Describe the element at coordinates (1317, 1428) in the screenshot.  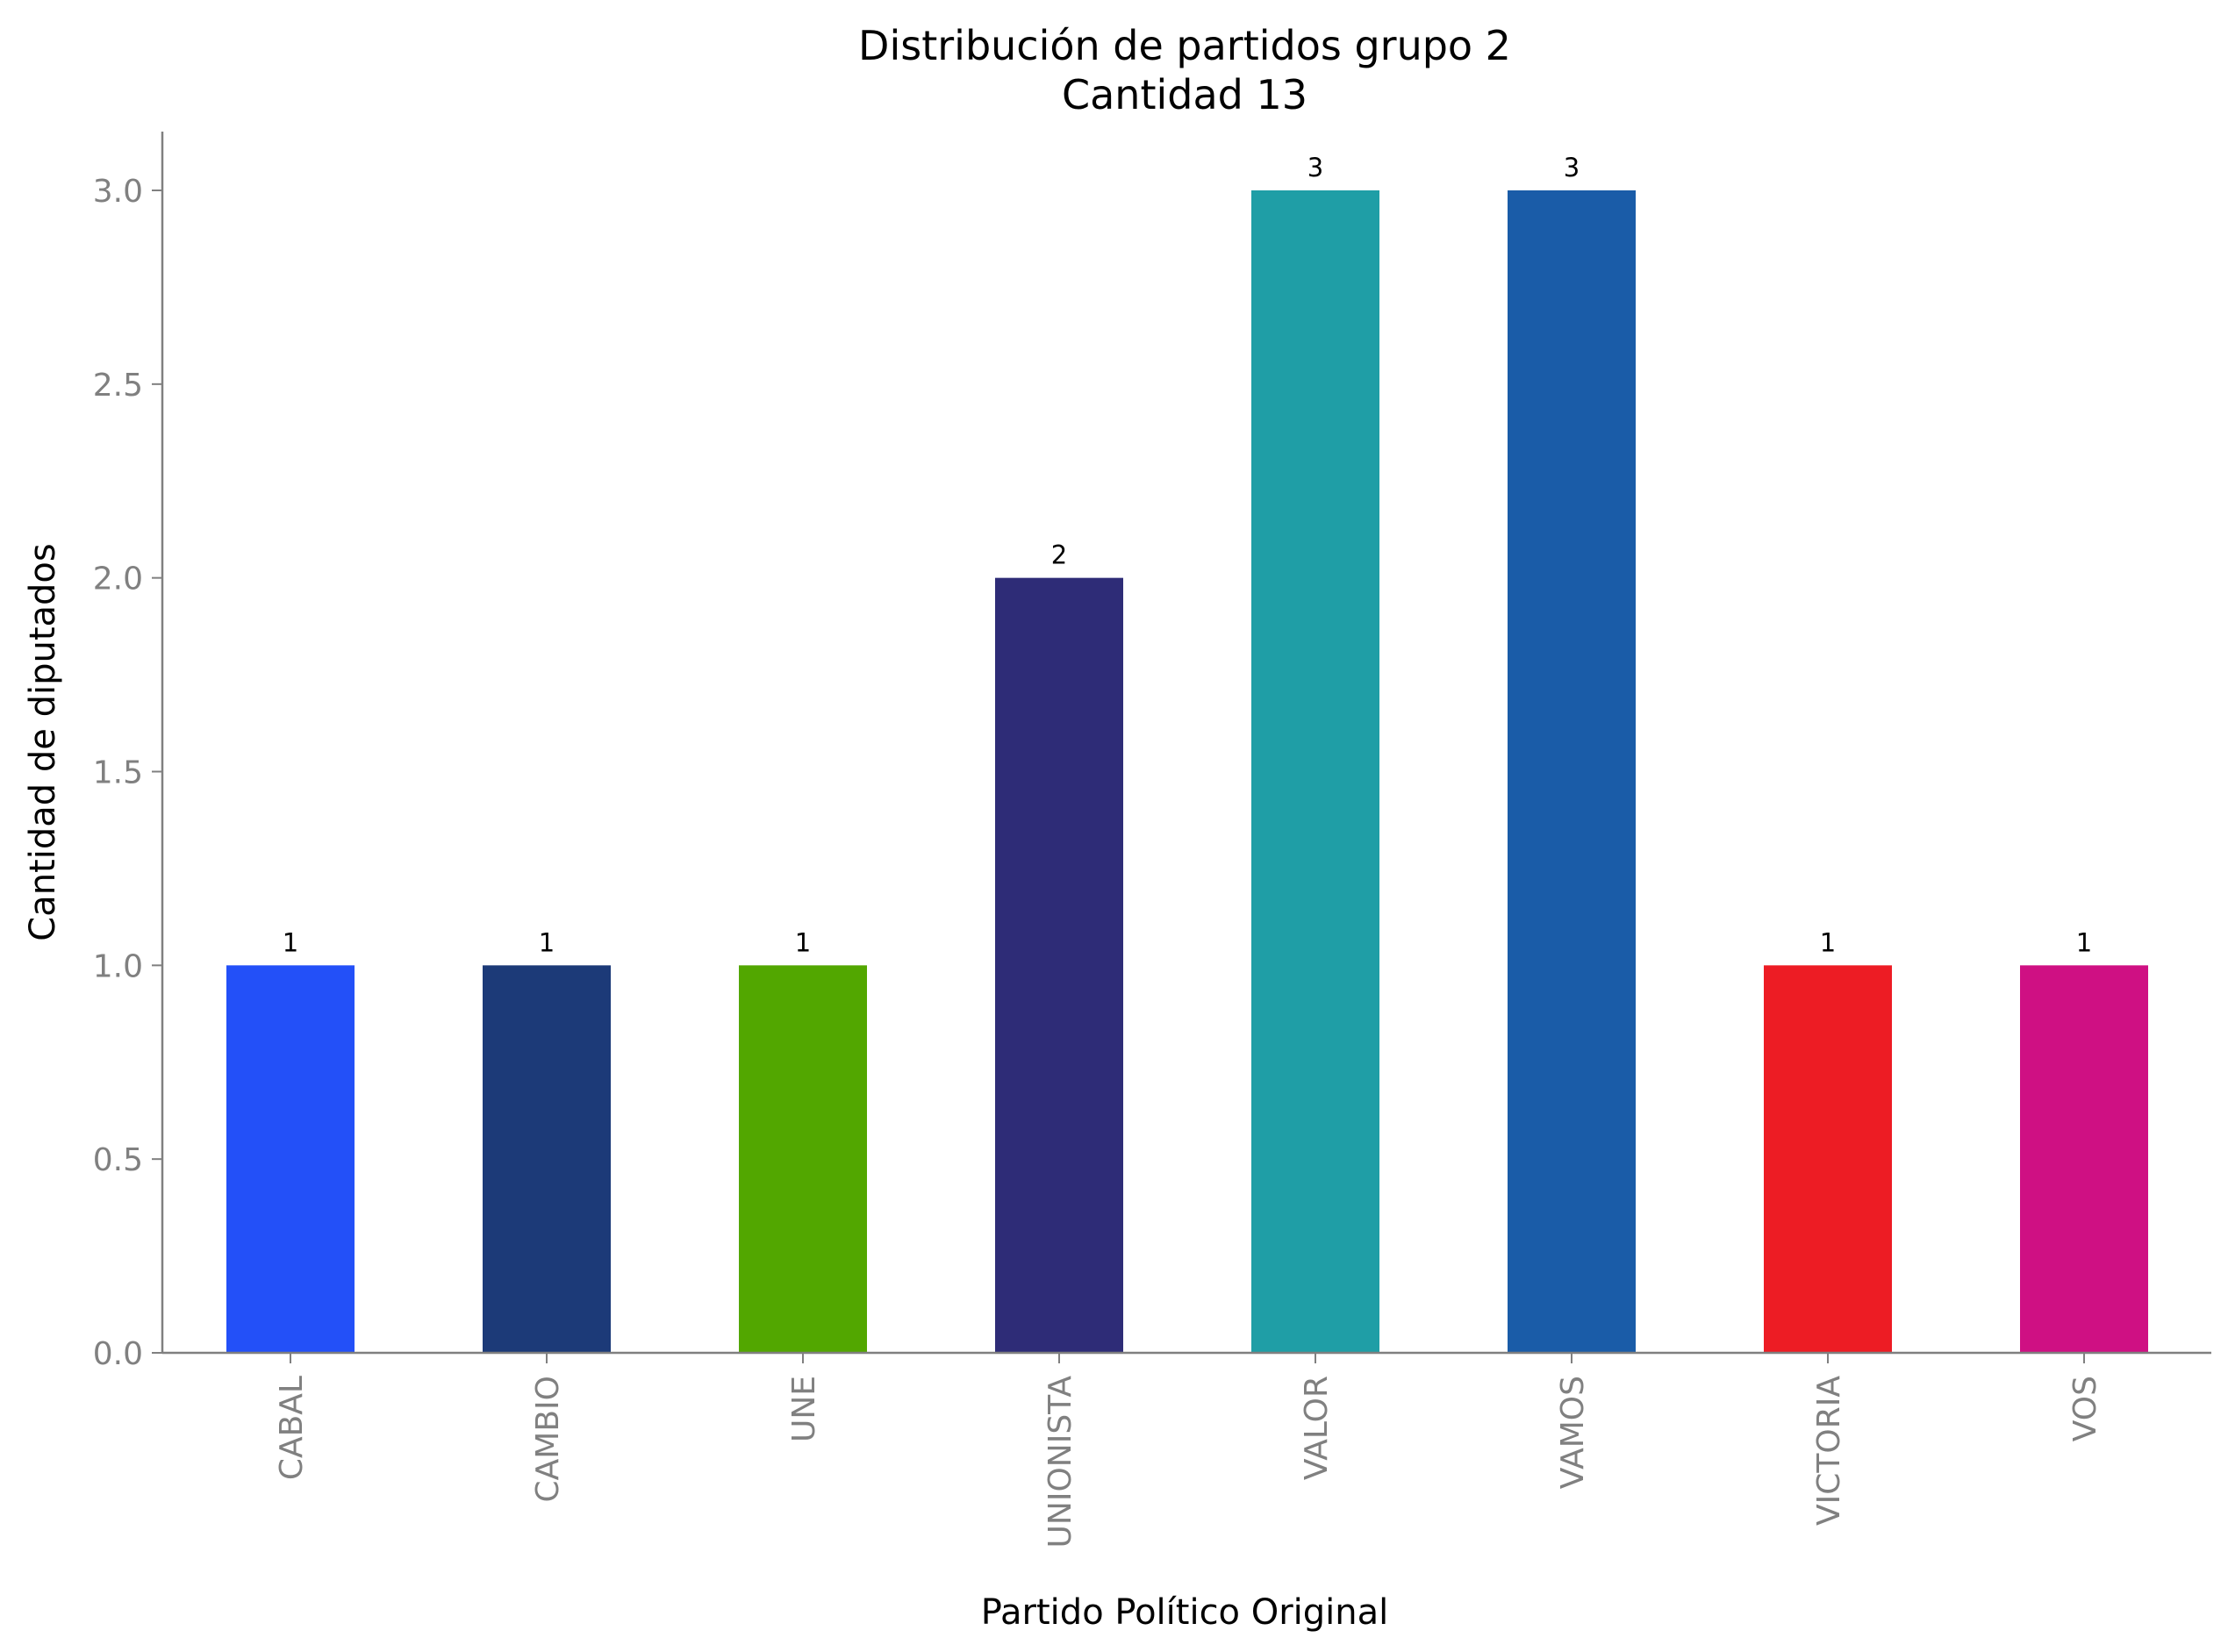
I see `x-tick-label-valor: VALOR` at that location.